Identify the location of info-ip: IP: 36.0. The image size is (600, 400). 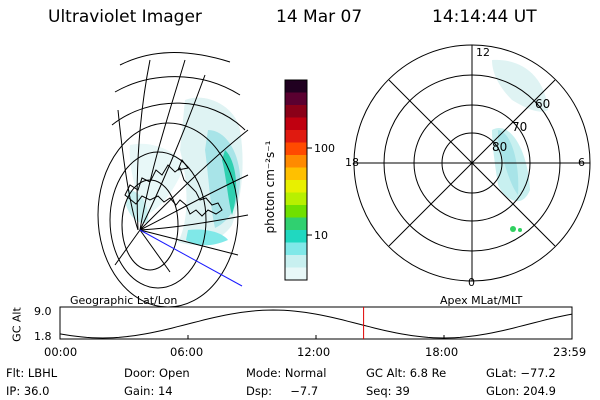
(28, 391).